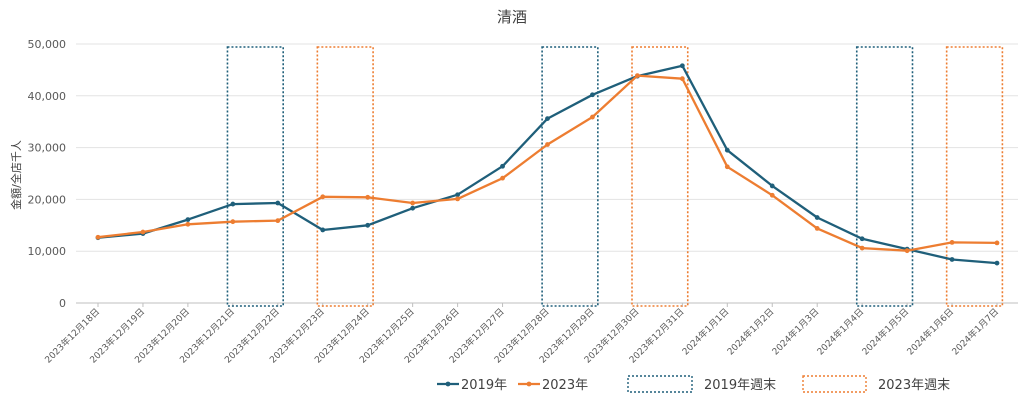  I want to click on legend: 2019年 2023年 2019年週末 2023年週末, so click(693, 384).